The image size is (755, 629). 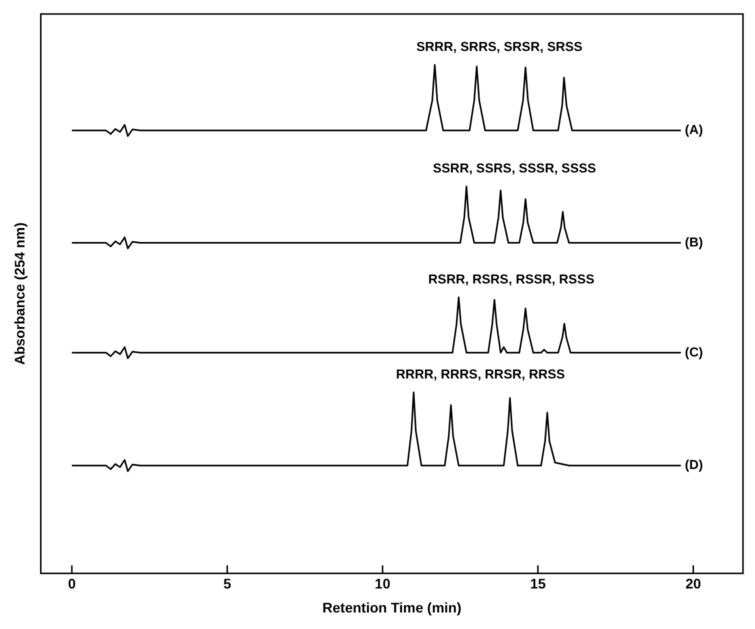 What do you see at coordinates (481, 374) in the screenshot?
I see `annotation: RRRR, RRRS, RRSR, RRSS` at bounding box center [481, 374].